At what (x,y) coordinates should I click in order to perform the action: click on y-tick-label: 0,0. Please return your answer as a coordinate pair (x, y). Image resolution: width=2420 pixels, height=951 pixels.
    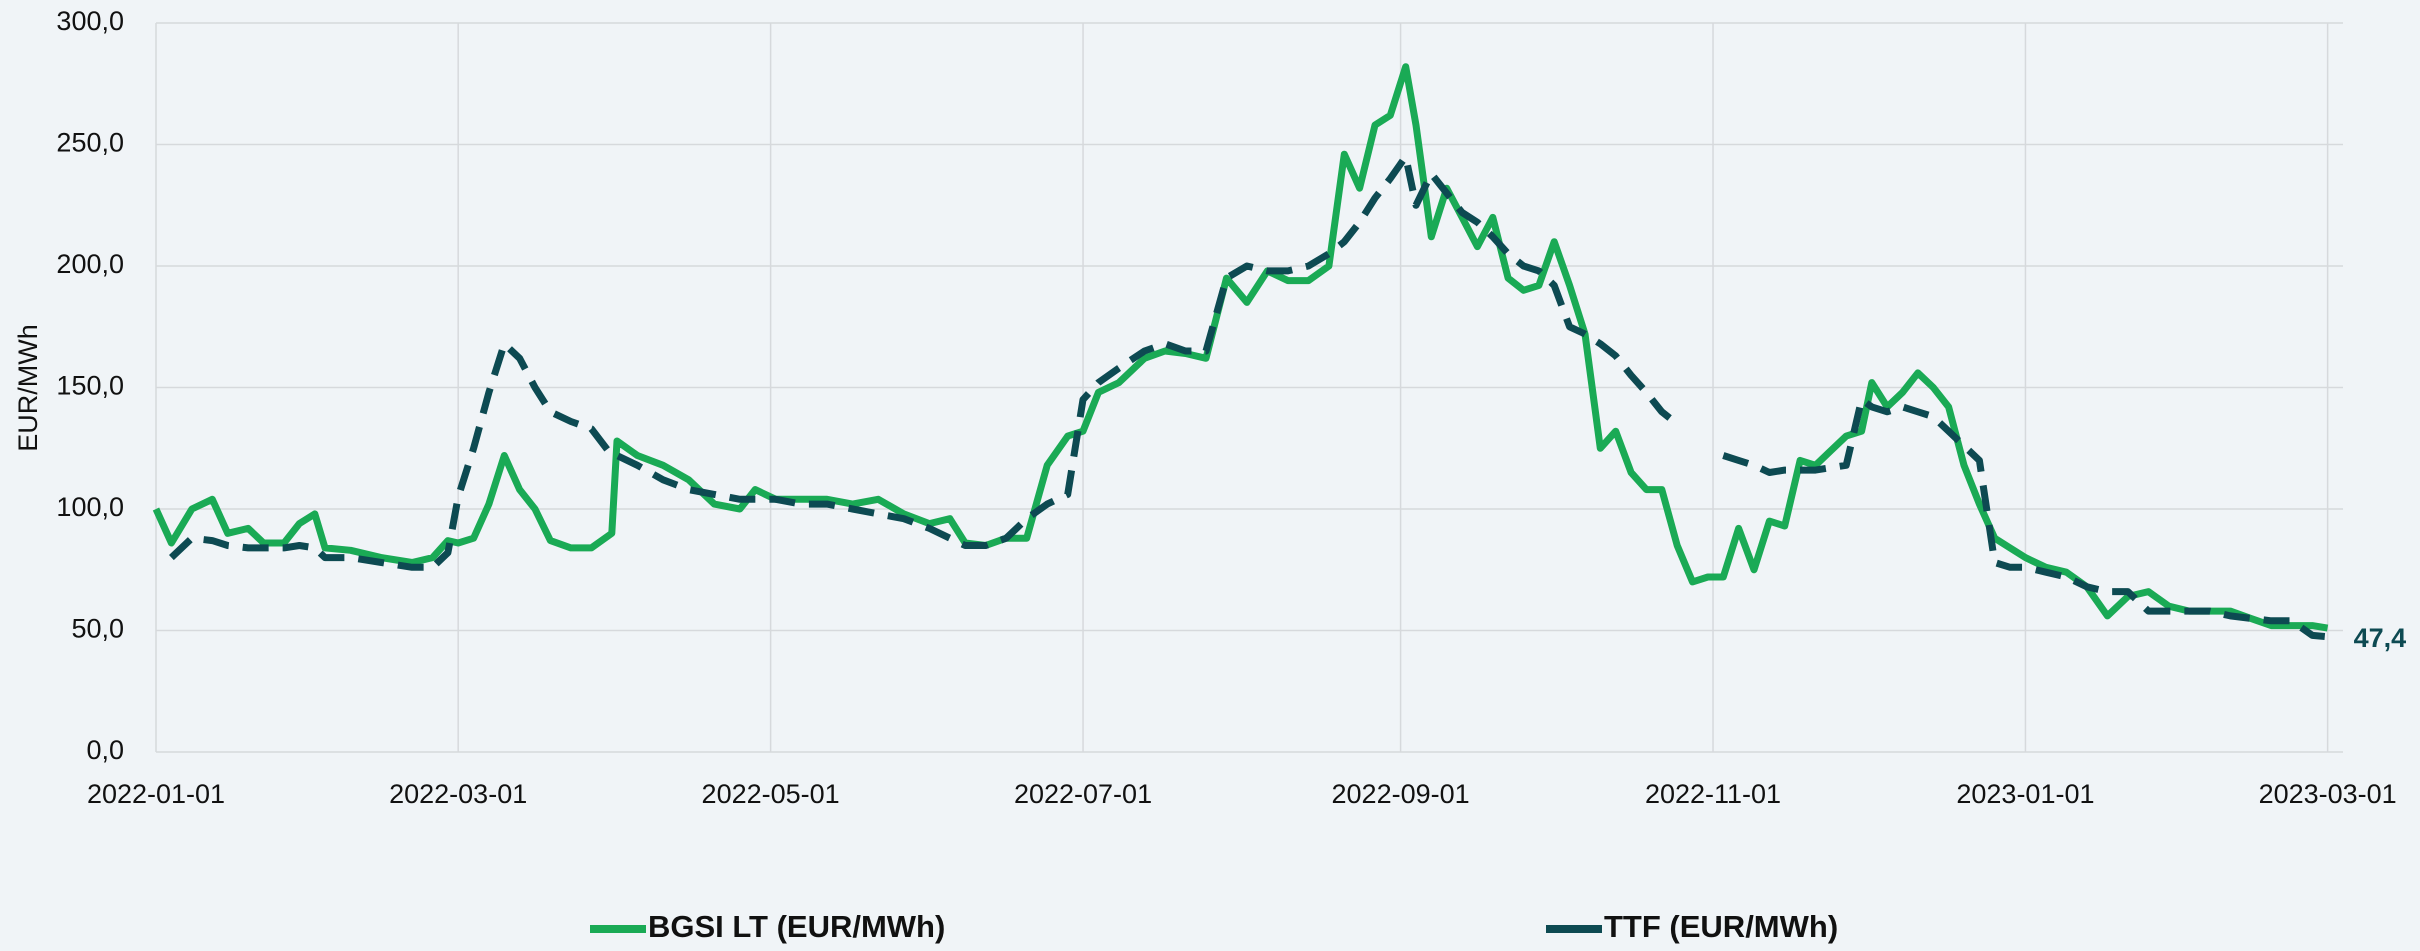
    Looking at the image, I should click on (105, 750).